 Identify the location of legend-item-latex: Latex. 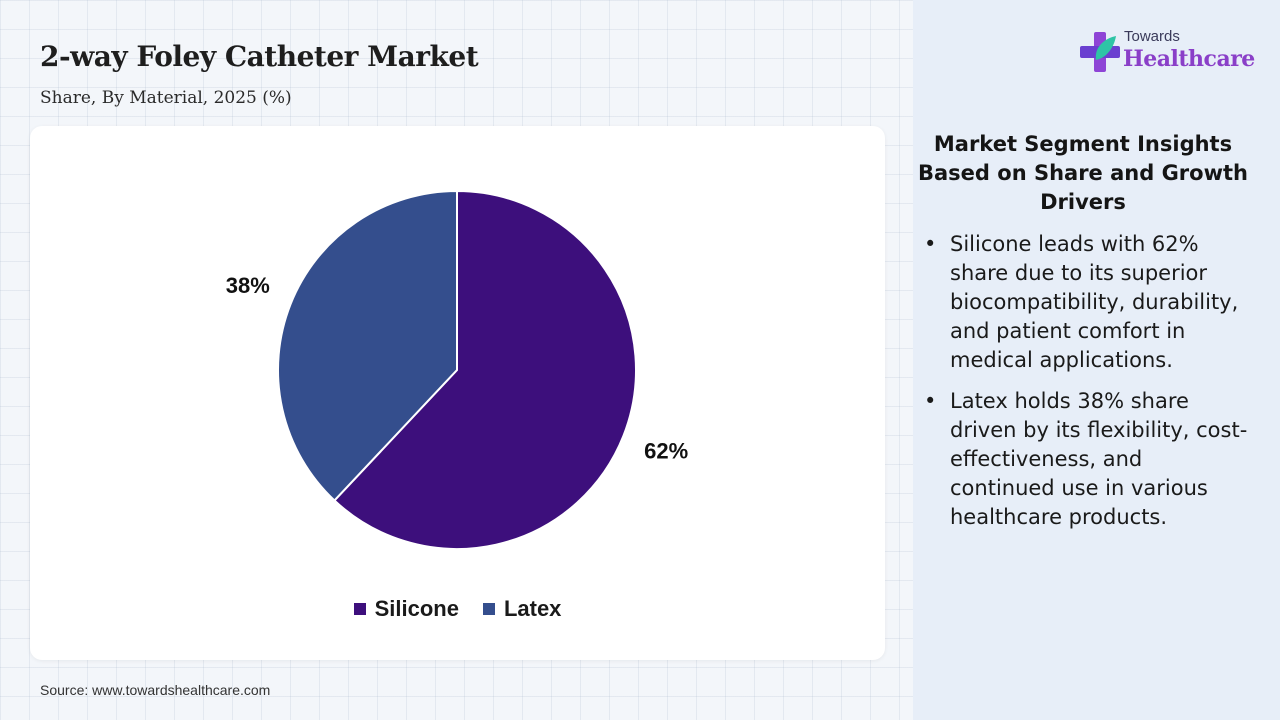
(522, 609).